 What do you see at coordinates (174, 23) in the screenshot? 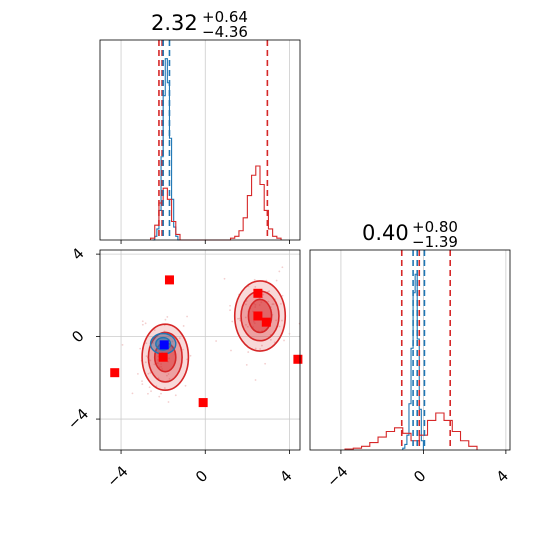
I see `title-main: 2.32` at bounding box center [174, 23].